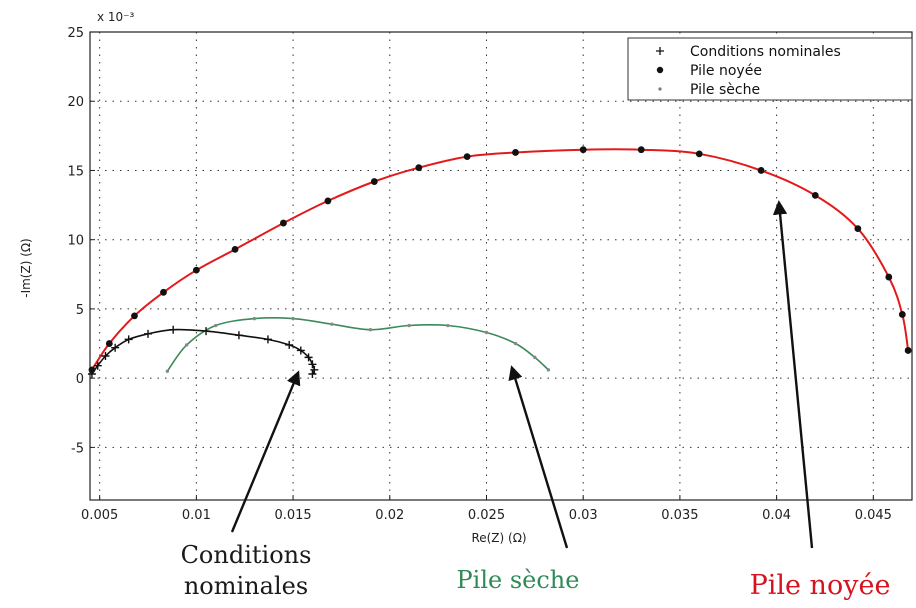  I want to click on x-tick-label: 0.005, so click(99, 515).